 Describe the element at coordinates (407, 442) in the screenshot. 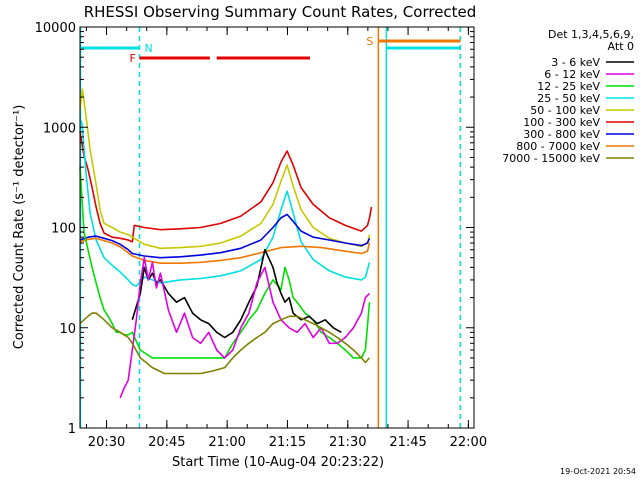

I see `x-tick-label: 21:45` at that location.